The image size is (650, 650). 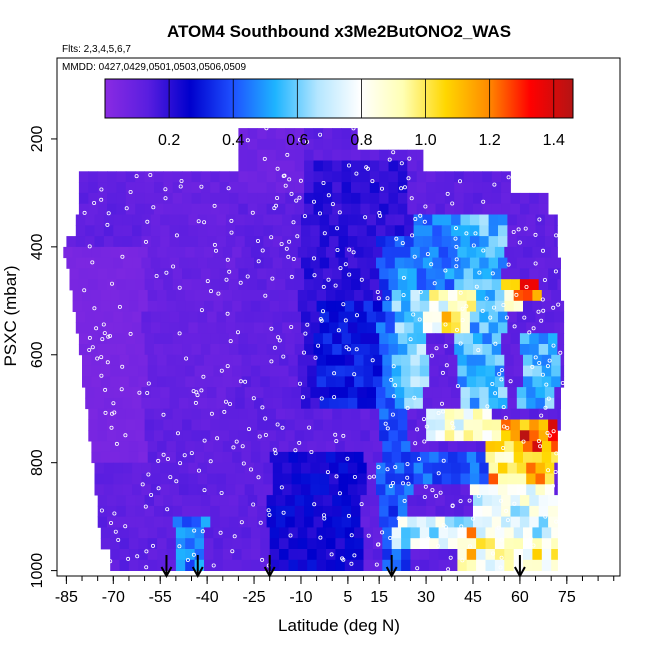 I want to click on x-axis-label: Latitude (deg N), so click(x=339, y=625).